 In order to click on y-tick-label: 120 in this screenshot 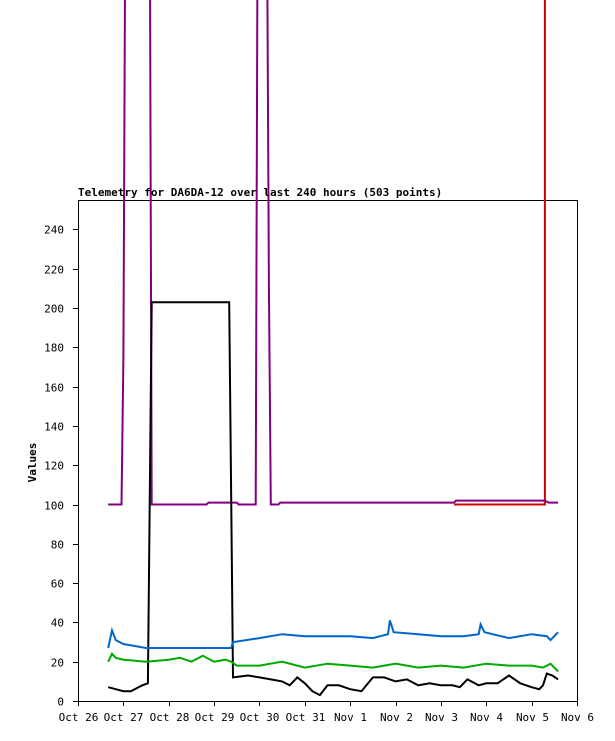, I will do `click(54, 466)`.